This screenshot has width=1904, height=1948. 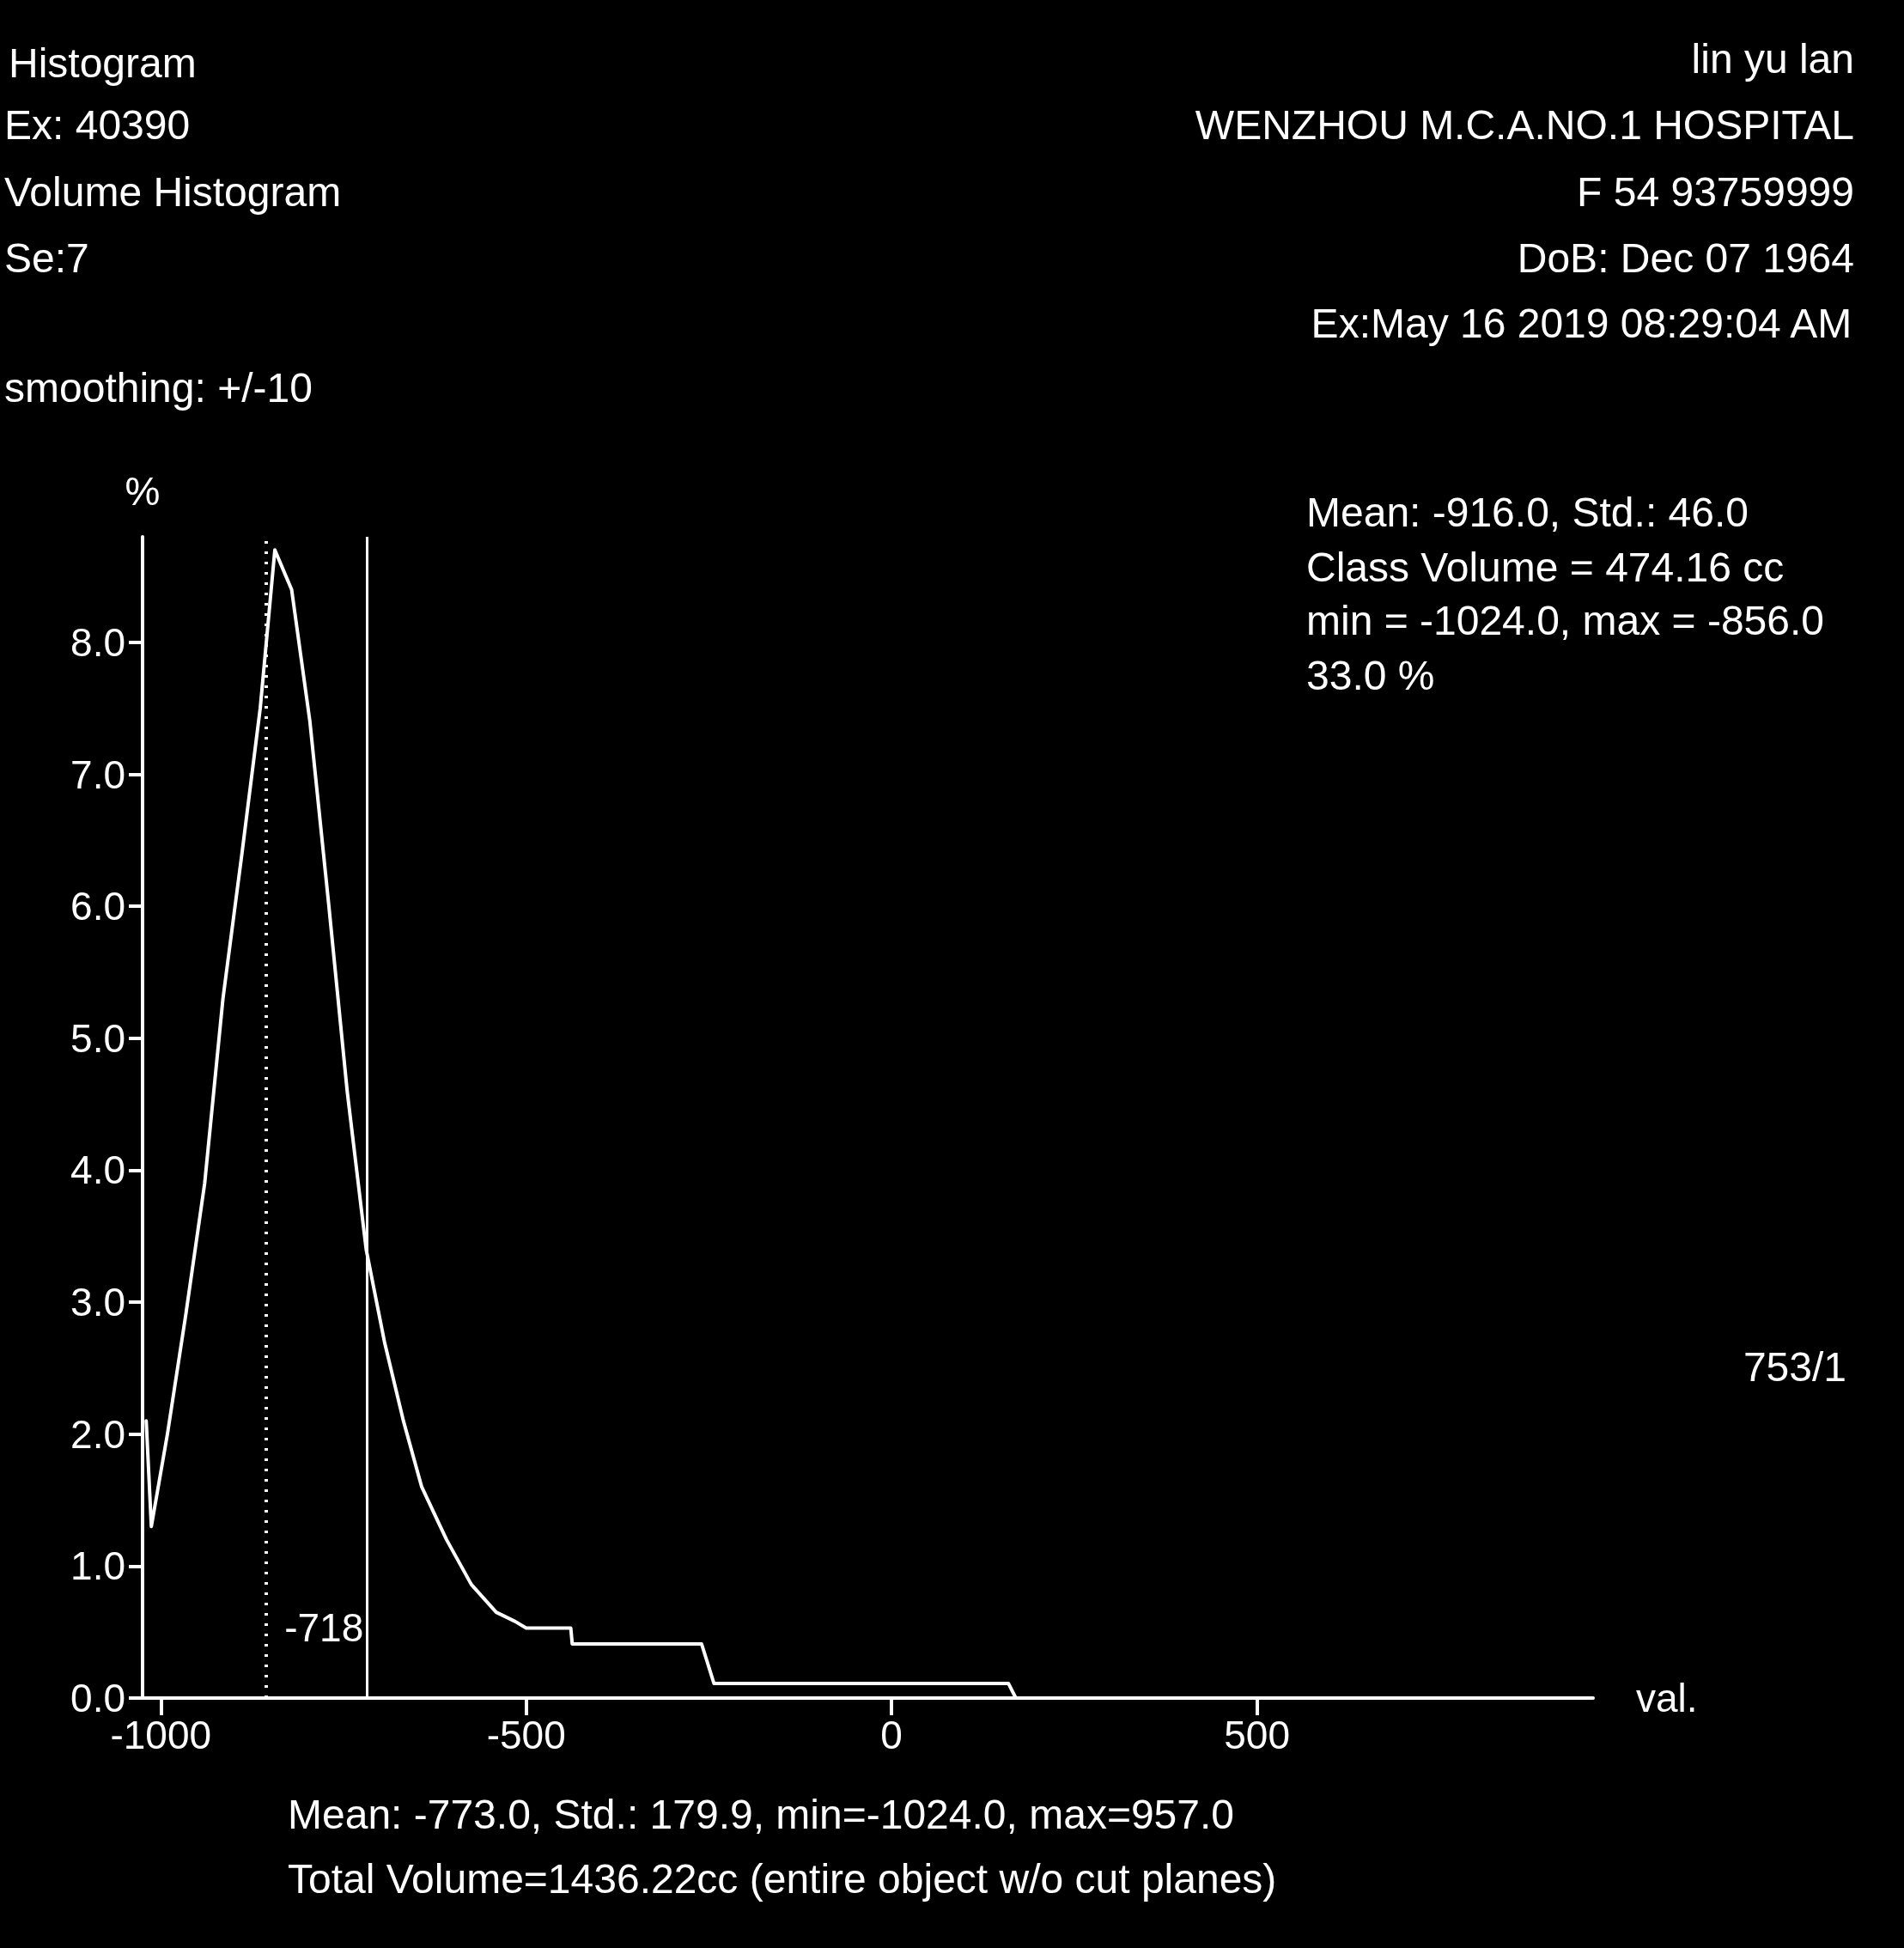 I want to click on annotation: Class Volume = 474.16 cc, so click(x=1545, y=567).